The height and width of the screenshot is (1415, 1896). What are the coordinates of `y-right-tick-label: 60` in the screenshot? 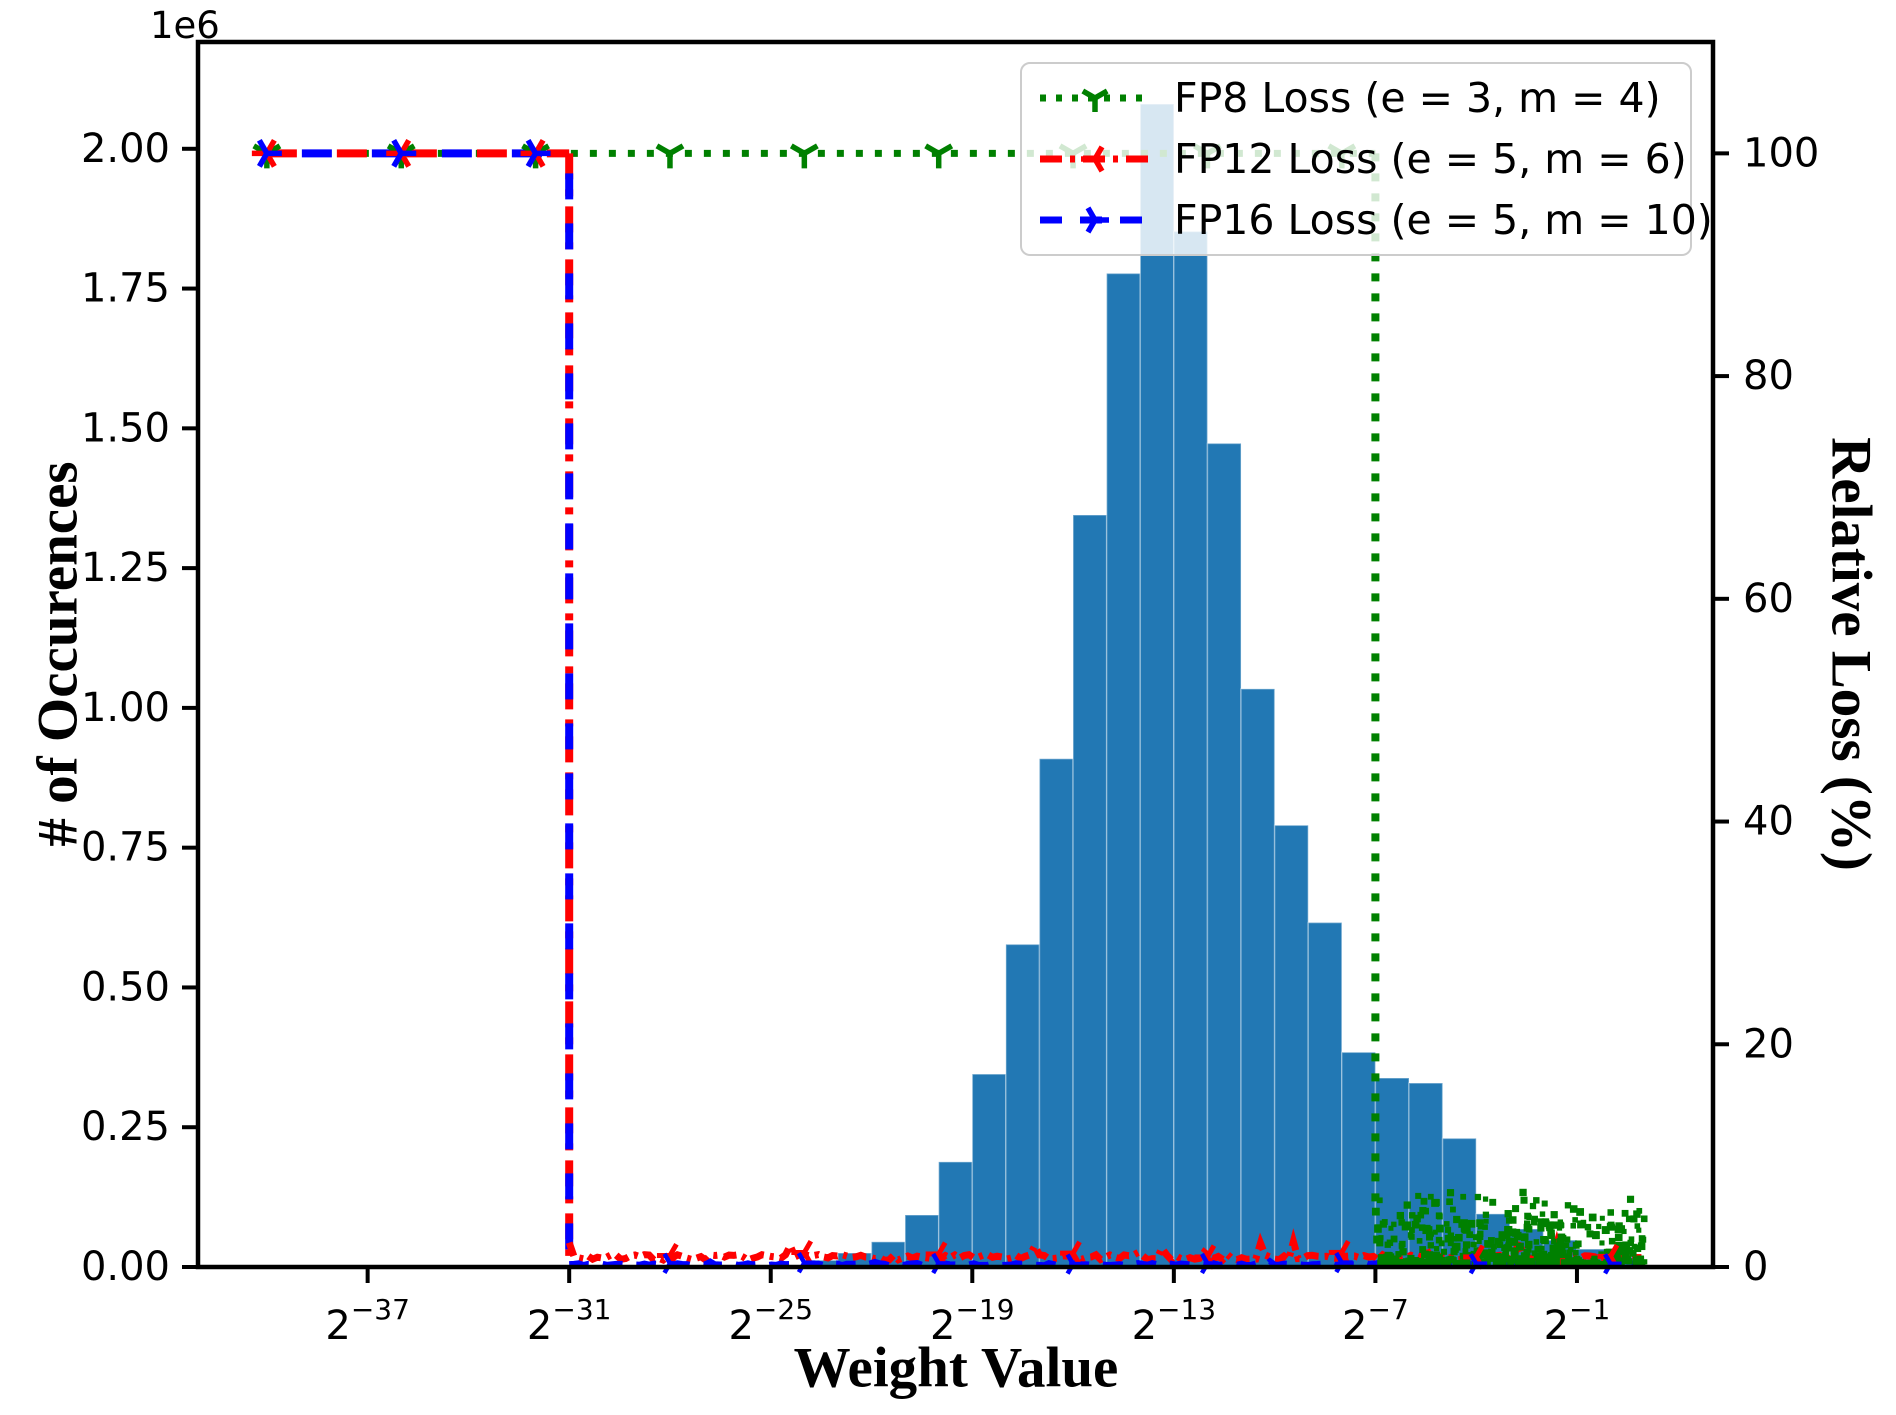 It's located at (1768, 599).